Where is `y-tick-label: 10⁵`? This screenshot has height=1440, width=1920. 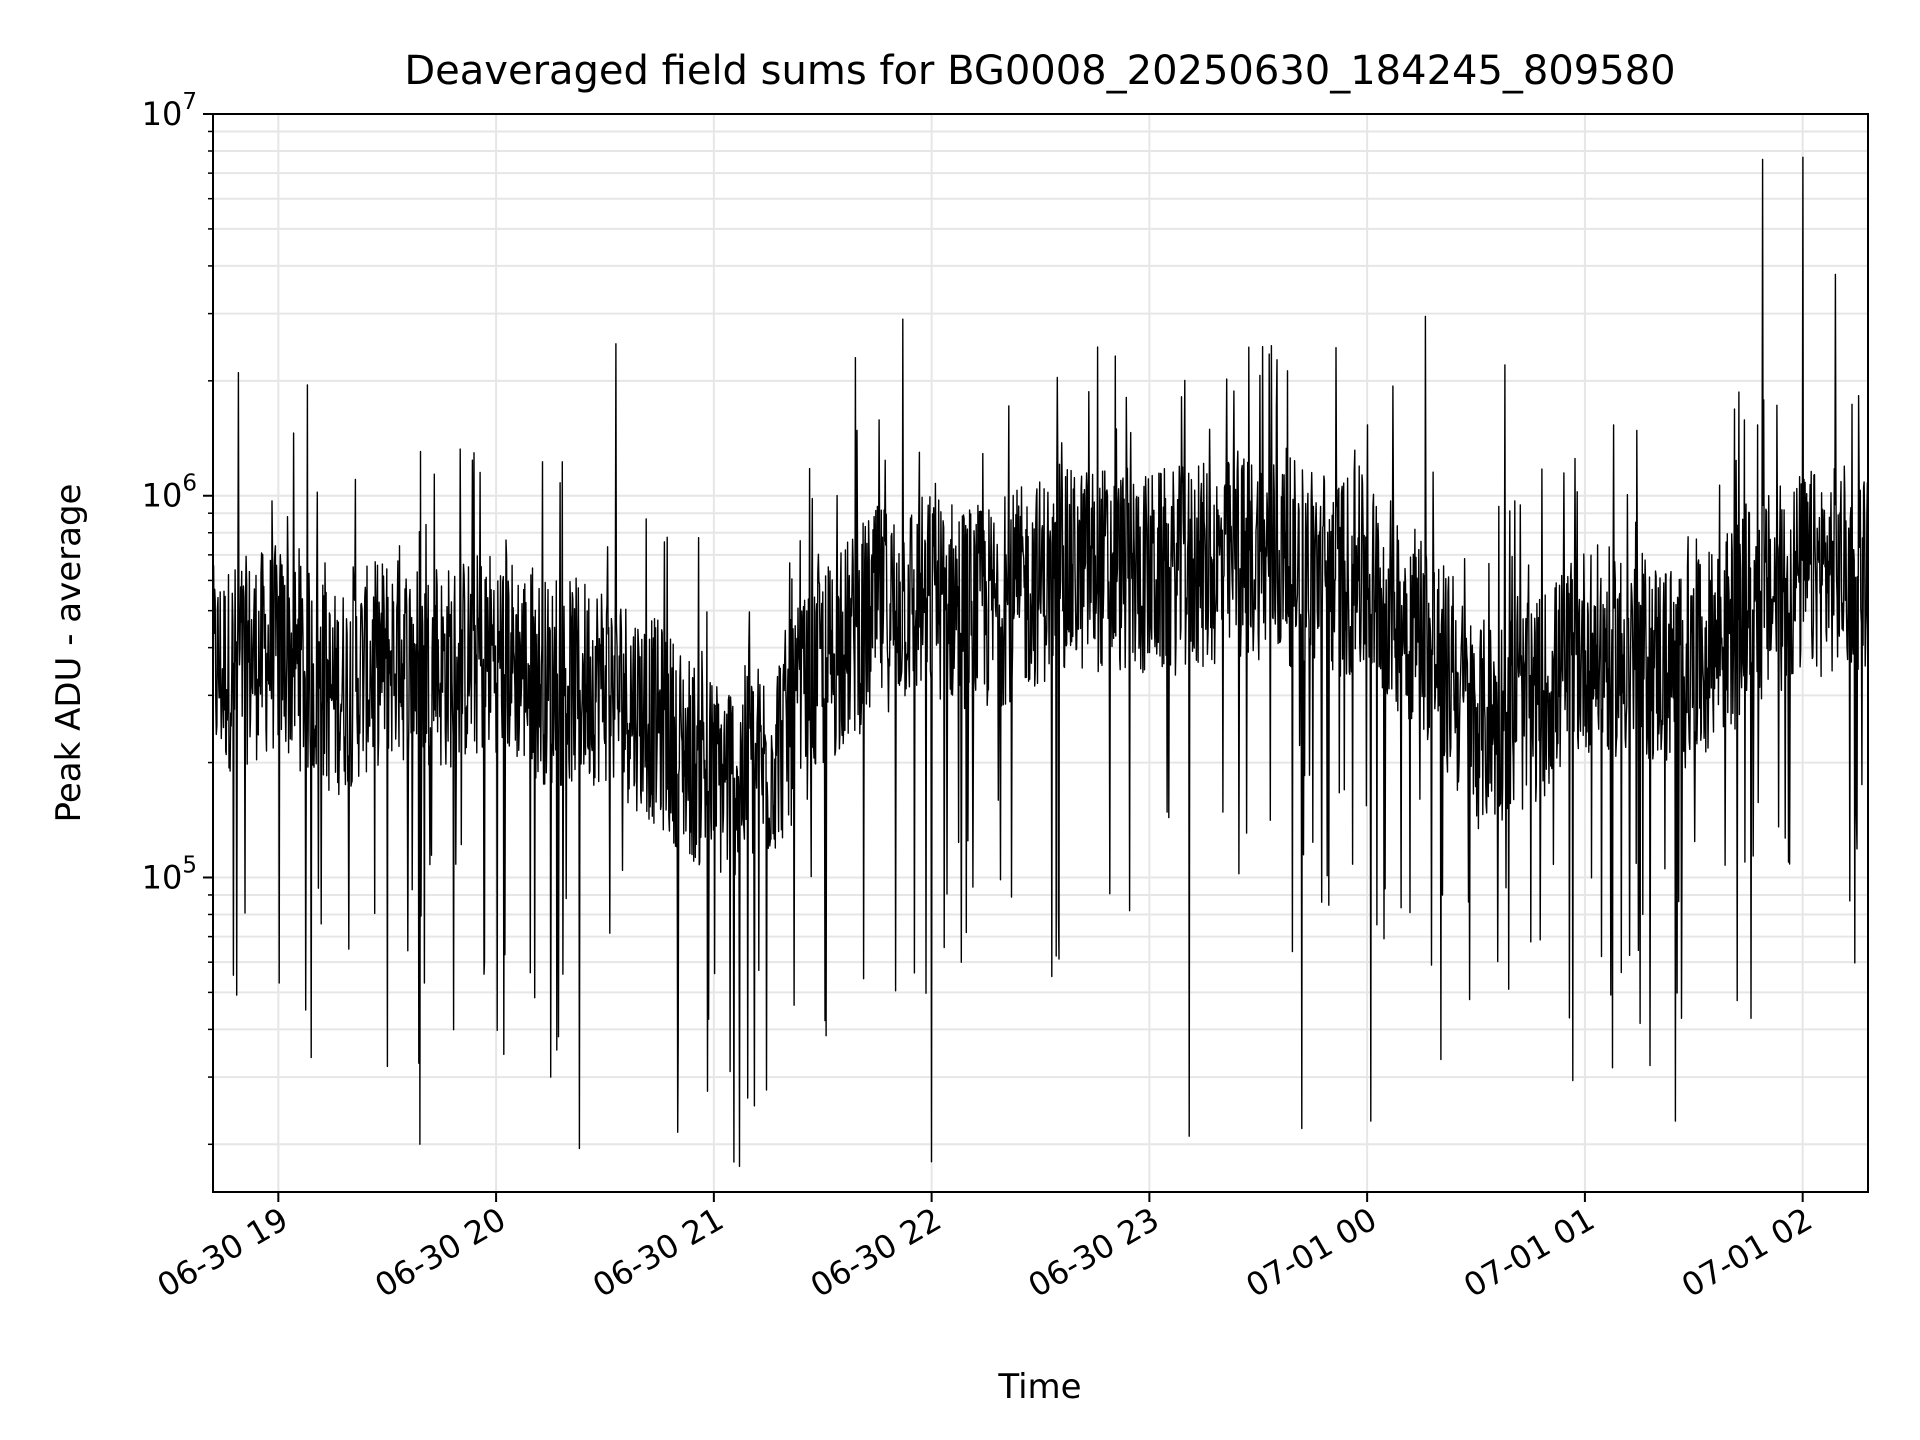
y-tick-label: 10⁵ is located at coordinates (169, 874).